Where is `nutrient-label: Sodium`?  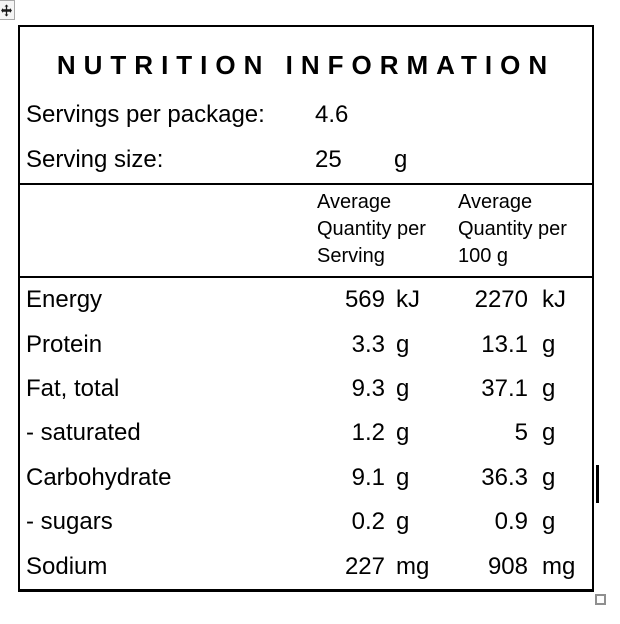 nutrient-label: Sodium is located at coordinates (67, 566).